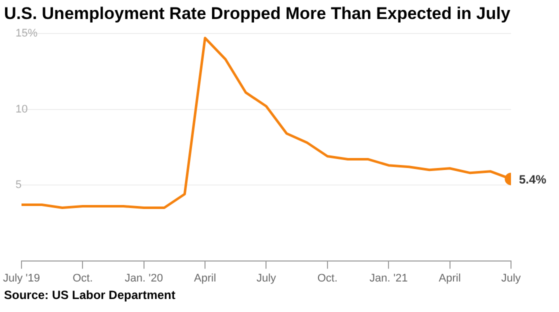  What do you see at coordinates (89, 295) in the screenshot?
I see `source-note: Source: US Labor Department` at bounding box center [89, 295].